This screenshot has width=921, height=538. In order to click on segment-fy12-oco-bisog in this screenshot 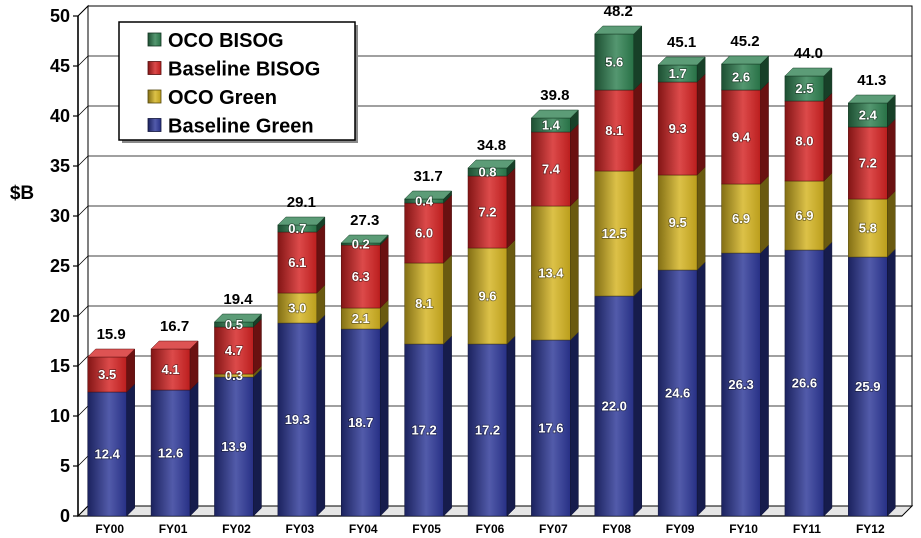, I will do `click(871, 111)`.